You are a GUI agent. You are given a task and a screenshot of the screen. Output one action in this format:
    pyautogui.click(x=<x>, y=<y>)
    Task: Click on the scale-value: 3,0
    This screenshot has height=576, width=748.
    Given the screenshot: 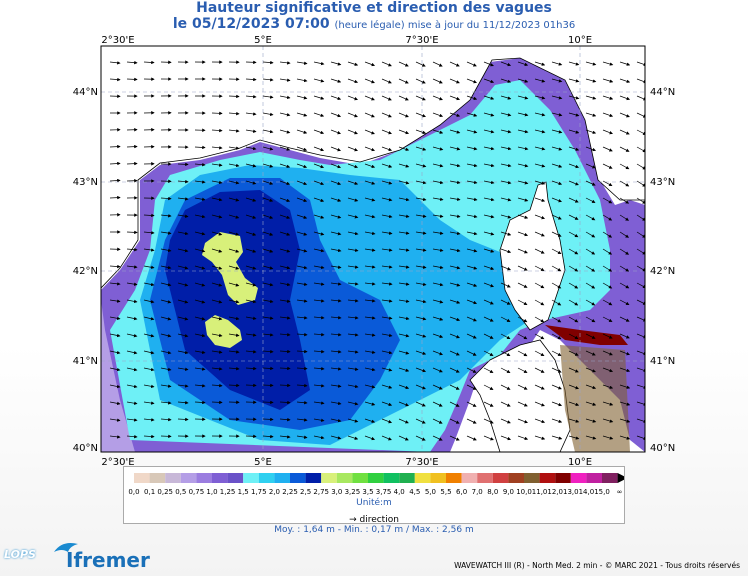 What is the action you would take?
    pyautogui.click(x=337, y=492)
    